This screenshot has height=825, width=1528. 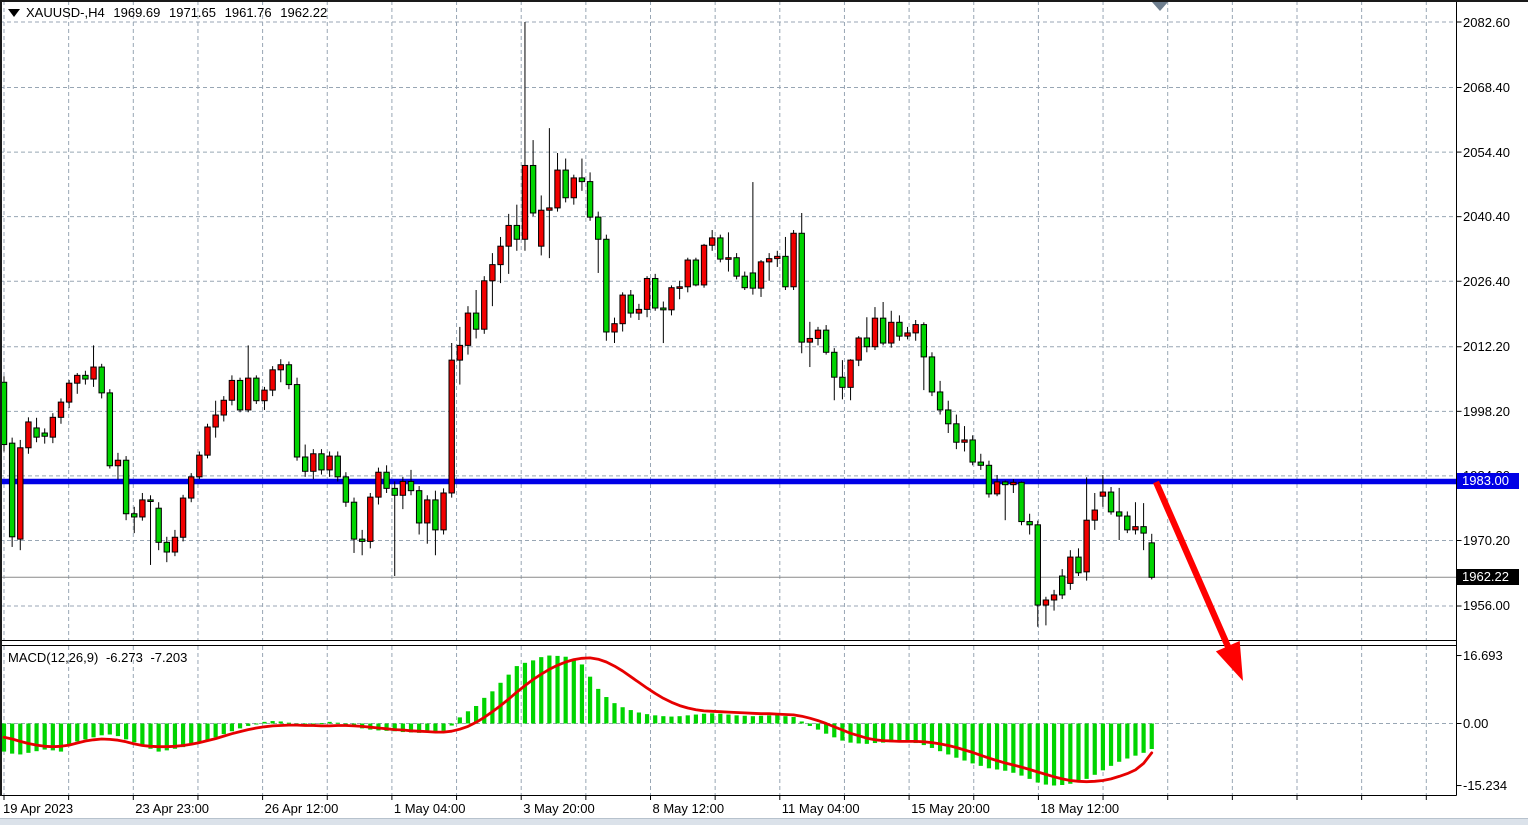 What do you see at coordinates (1488, 481) in the screenshot?
I see `level-price-badge: 1983.00` at bounding box center [1488, 481].